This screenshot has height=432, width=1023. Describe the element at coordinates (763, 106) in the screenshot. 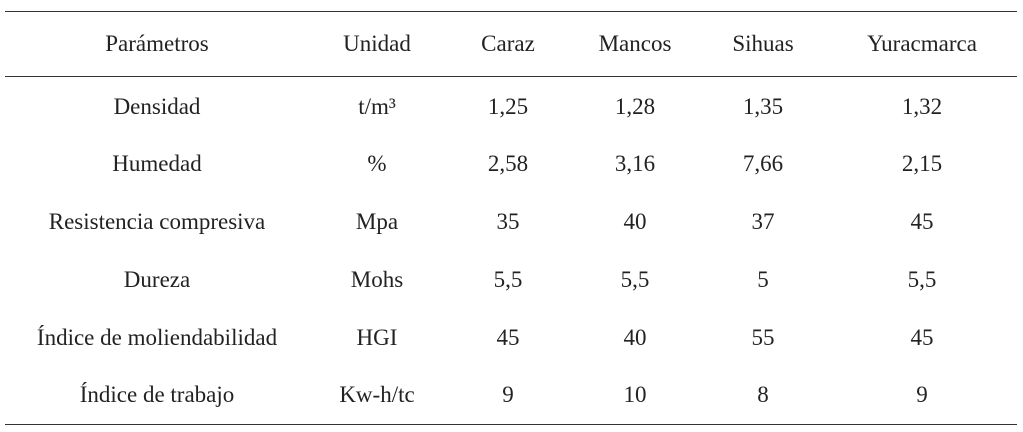

I see `cell-sihuas: 1,35` at that location.